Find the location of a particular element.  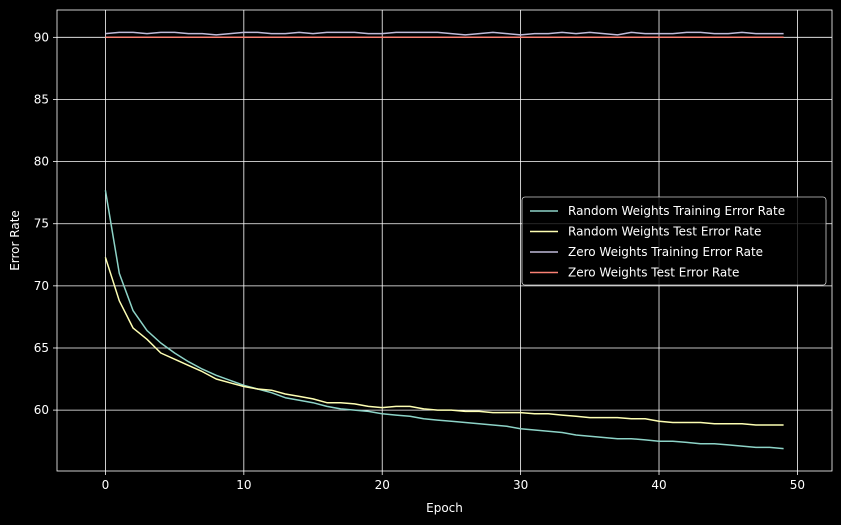

legend-box is located at coordinates (674, 241).